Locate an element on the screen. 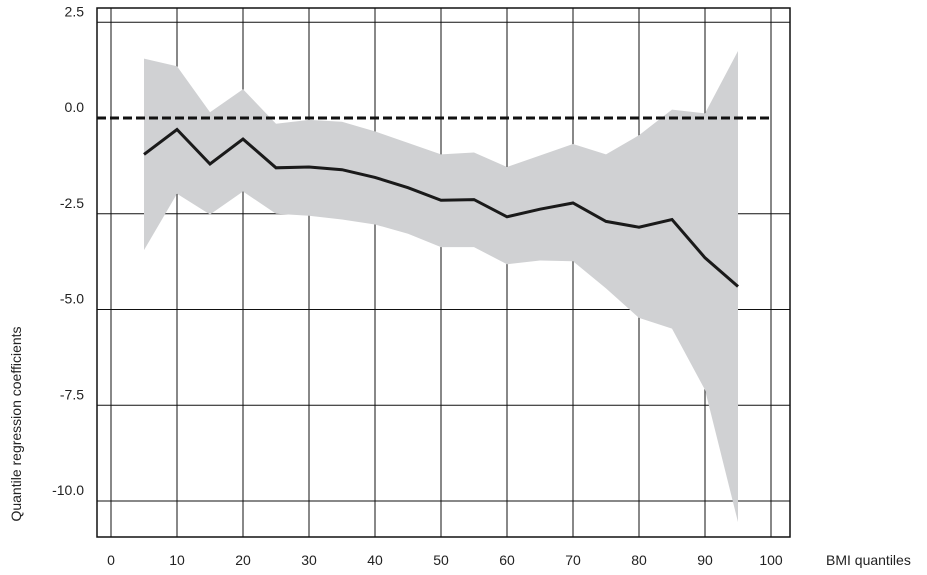  y-tick-label: 2.5 is located at coordinates (75, 11).